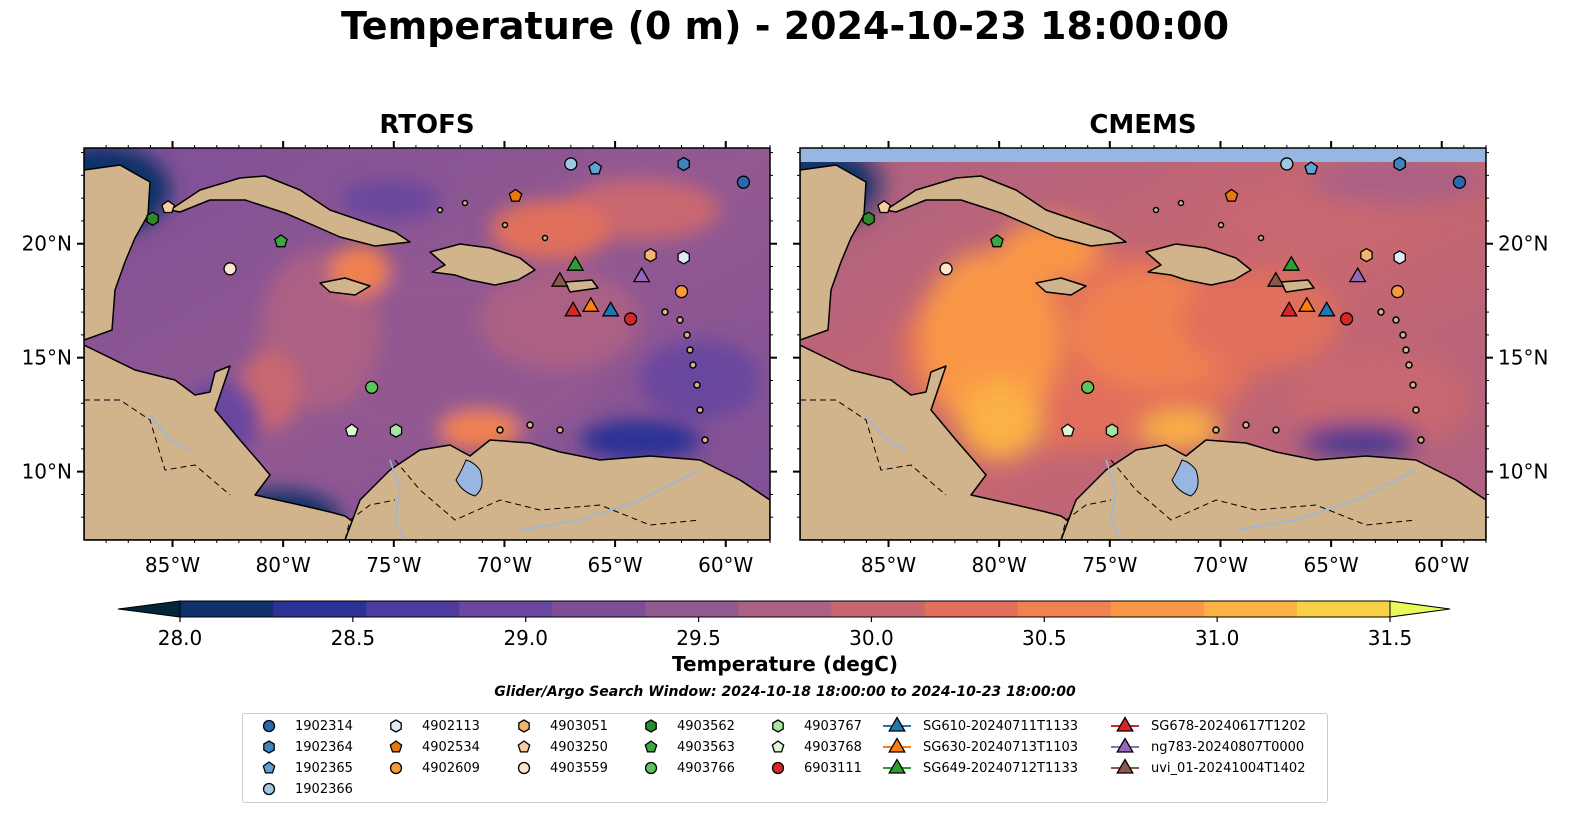 The height and width of the screenshot is (827, 1580). I want to click on legend-item-4903766: 4903766, so click(684, 768).